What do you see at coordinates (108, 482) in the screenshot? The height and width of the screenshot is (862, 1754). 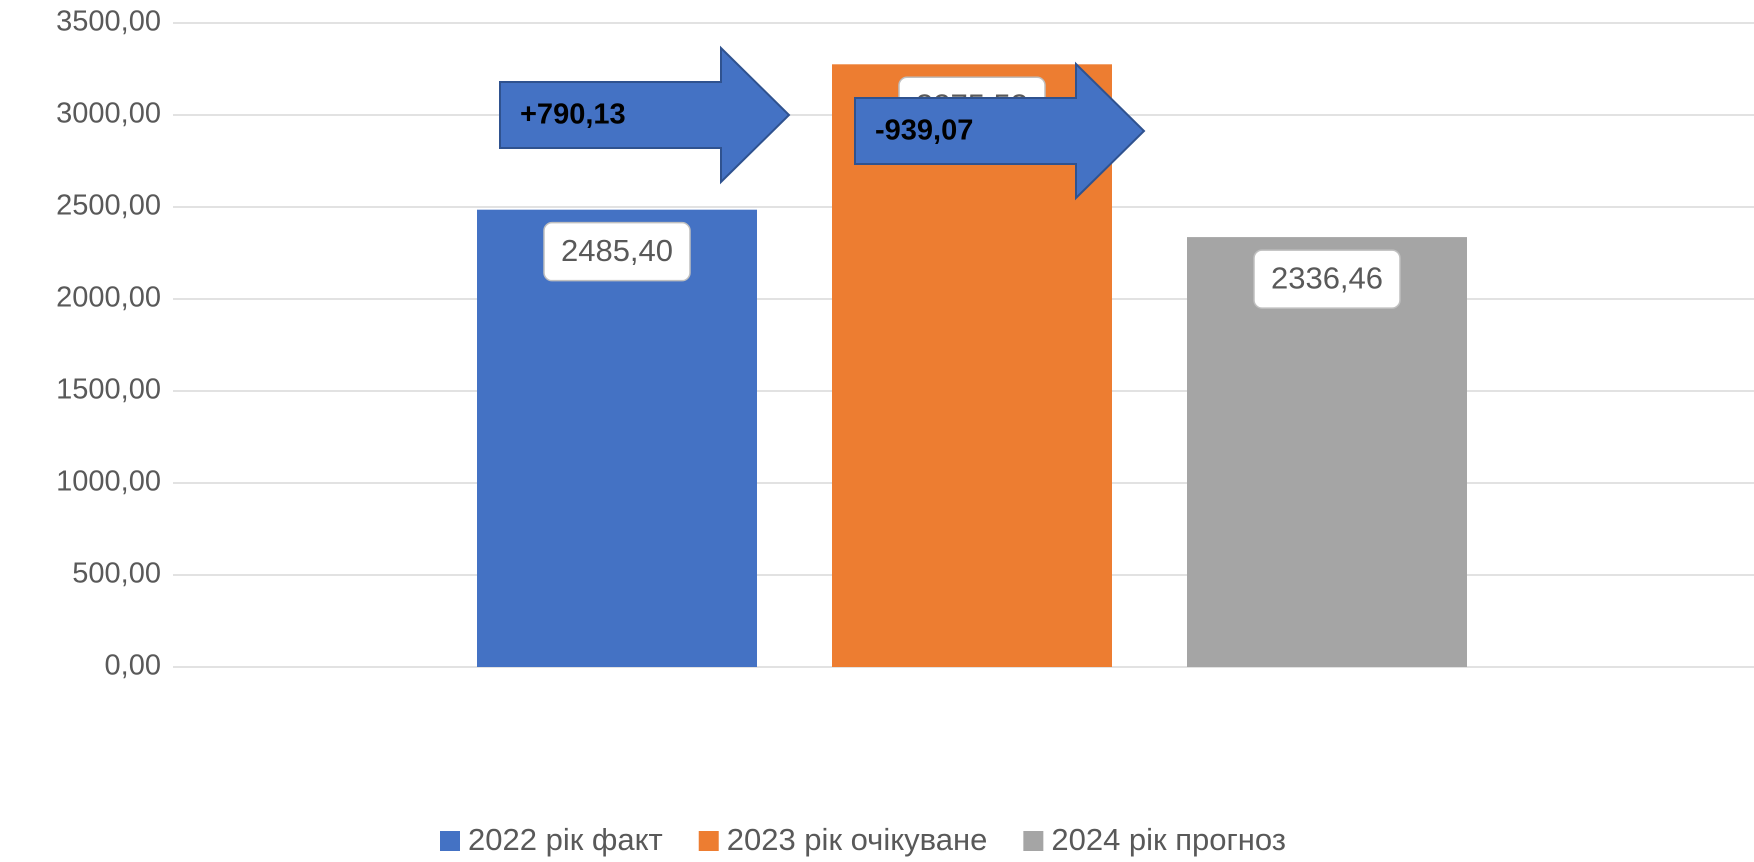 I see `y-tick-label: 1000,00` at bounding box center [108, 482].